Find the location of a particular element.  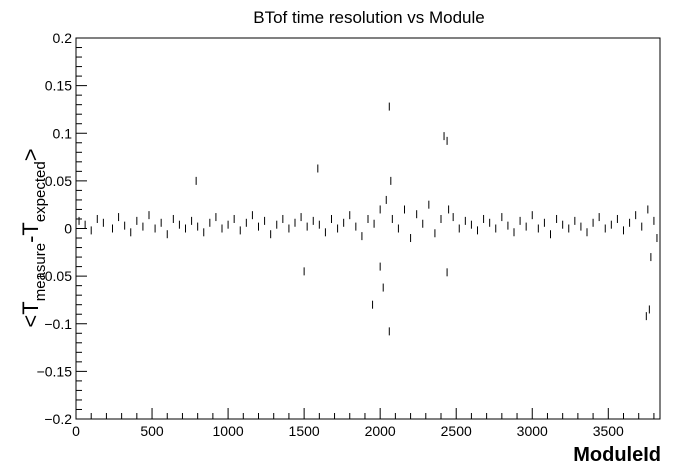

y-tick-label: −0.15 is located at coordinates (55, 371).